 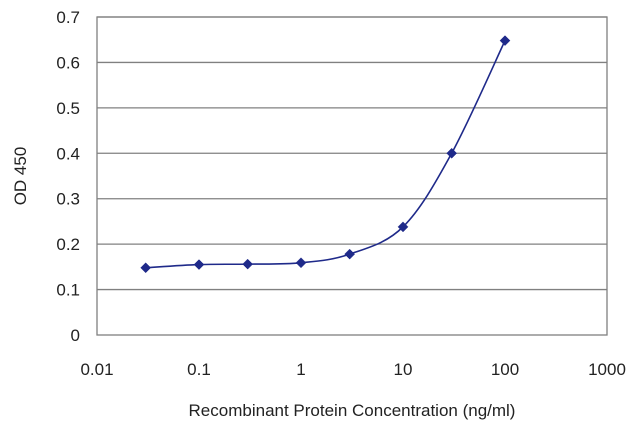 I want to click on y-tick-label-7: 0.7, so click(x=68, y=17).